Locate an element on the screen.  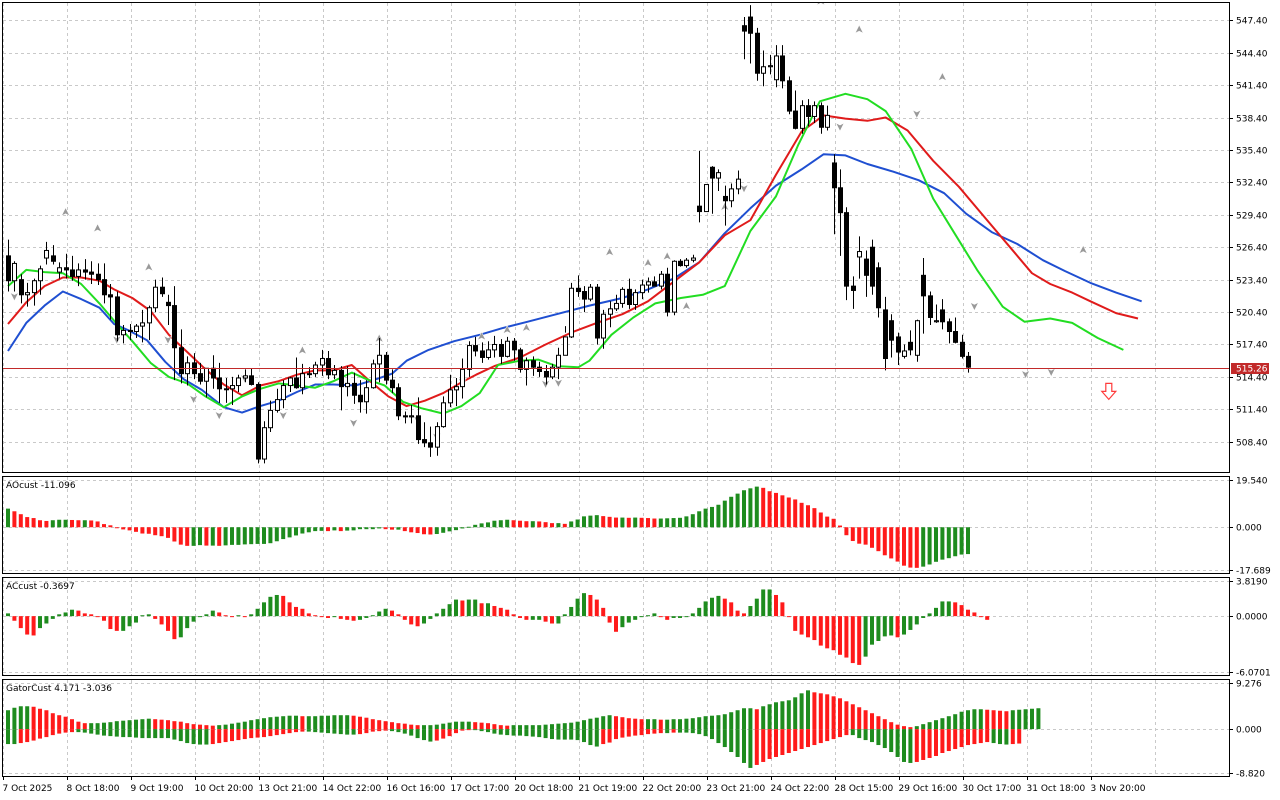
price-tick-label: 544.40 is located at coordinates (1252, 55).